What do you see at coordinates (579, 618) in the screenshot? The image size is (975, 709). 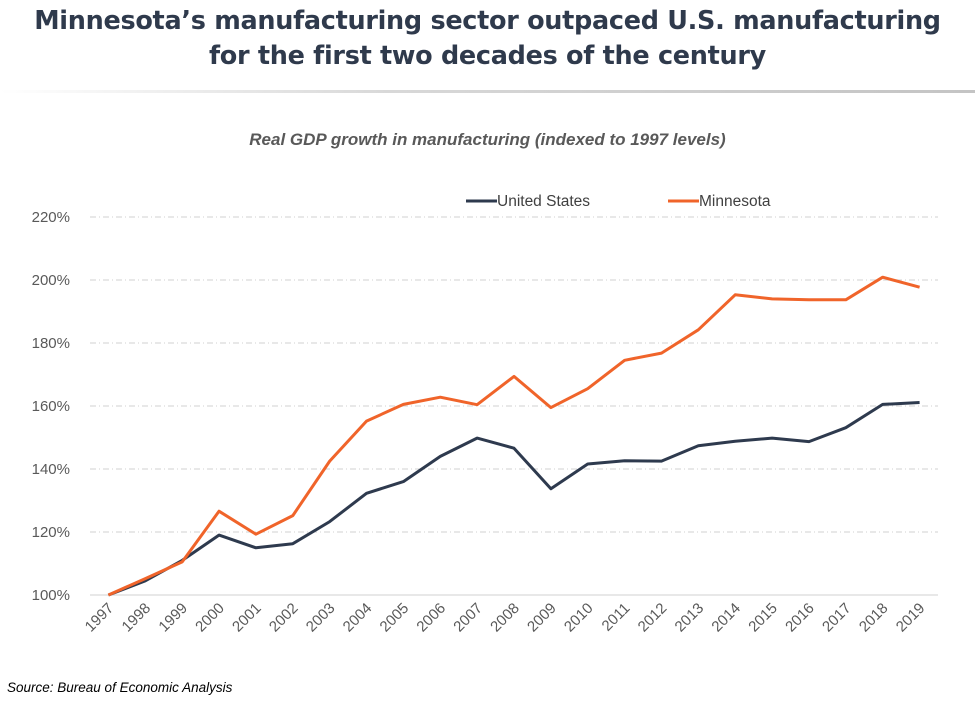 I see `x-tick-label: 2010` at bounding box center [579, 618].